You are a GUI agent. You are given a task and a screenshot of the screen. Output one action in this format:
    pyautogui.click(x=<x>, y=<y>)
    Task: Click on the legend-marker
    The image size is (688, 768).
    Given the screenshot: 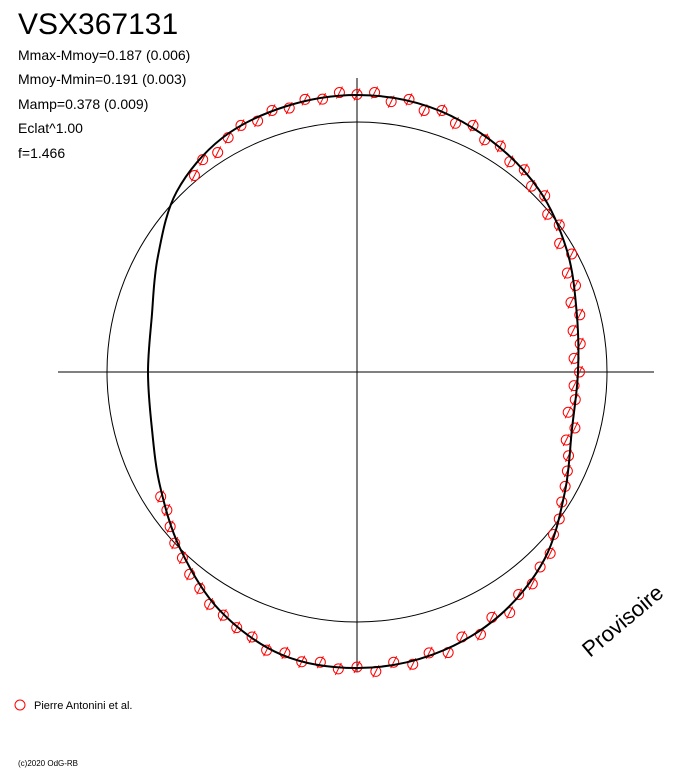 What is the action you would take?
    pyautogui.click(x=20, y=705)
    